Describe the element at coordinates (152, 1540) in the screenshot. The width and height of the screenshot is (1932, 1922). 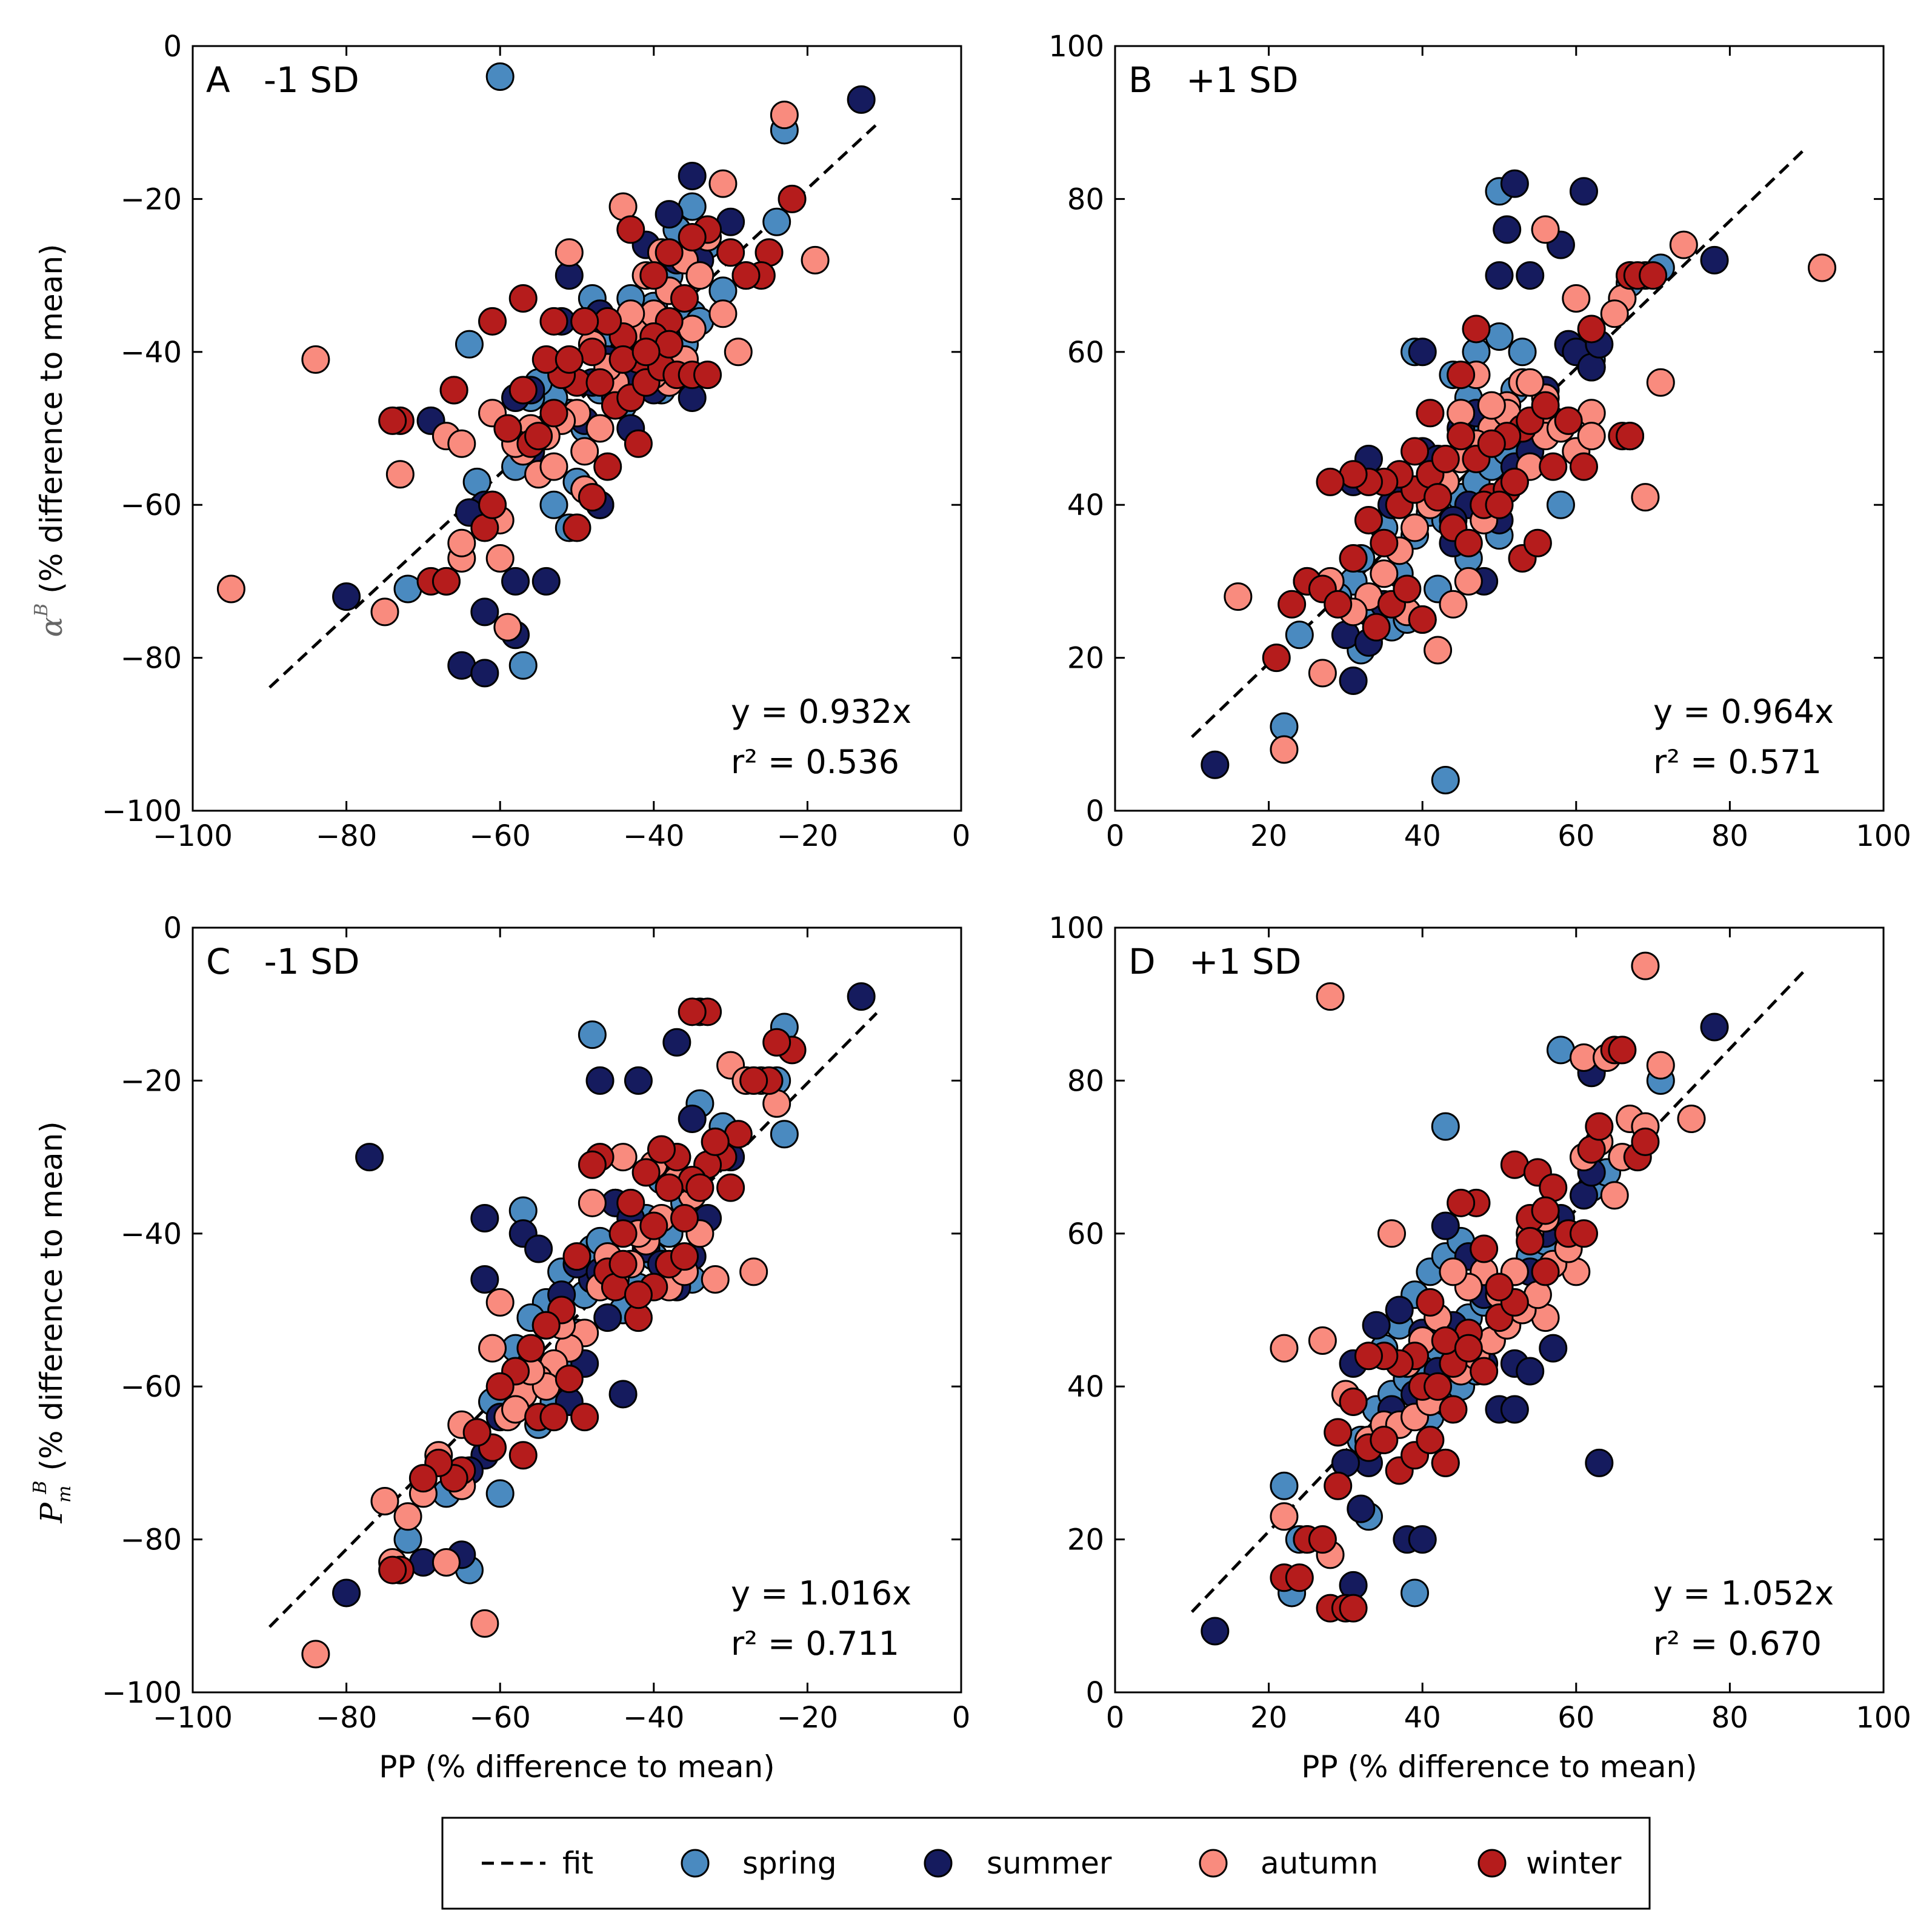
I see `y-tick-label: −80` at that location.